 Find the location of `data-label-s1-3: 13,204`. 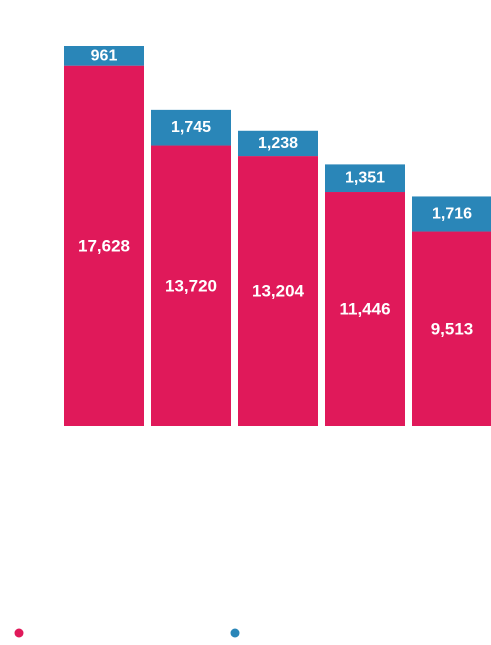

data-label-s1-3: 13,204 is located at coordinates (278, 291).